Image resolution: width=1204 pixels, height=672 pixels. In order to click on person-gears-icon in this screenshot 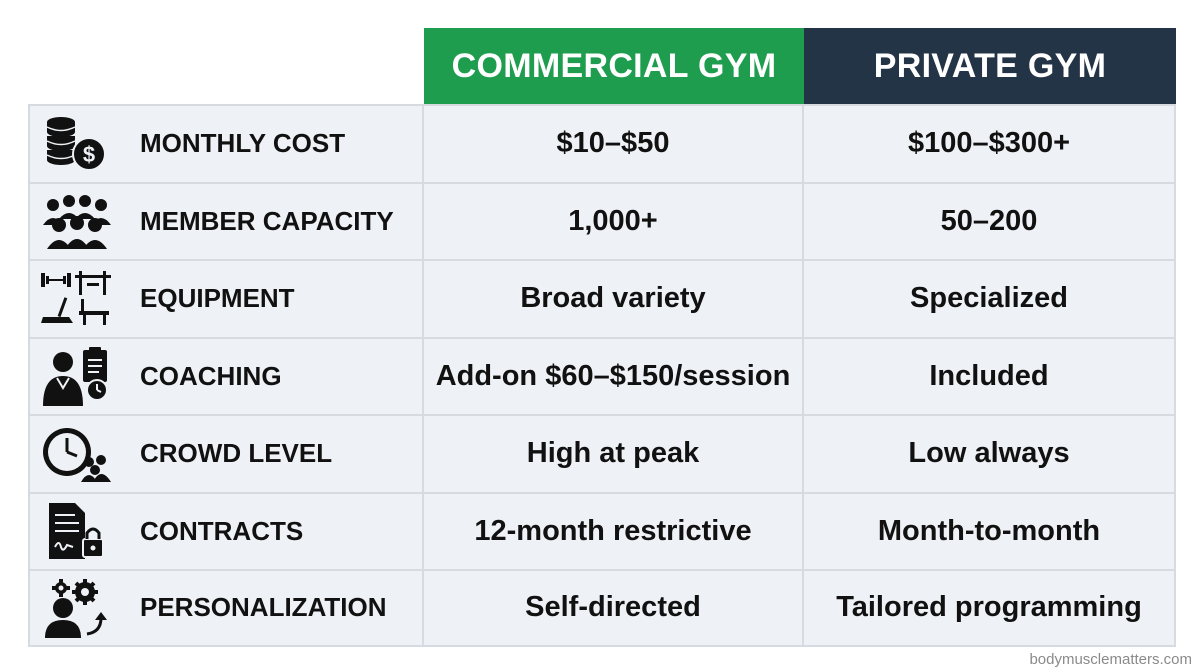, I will do `click(77, 608)`.